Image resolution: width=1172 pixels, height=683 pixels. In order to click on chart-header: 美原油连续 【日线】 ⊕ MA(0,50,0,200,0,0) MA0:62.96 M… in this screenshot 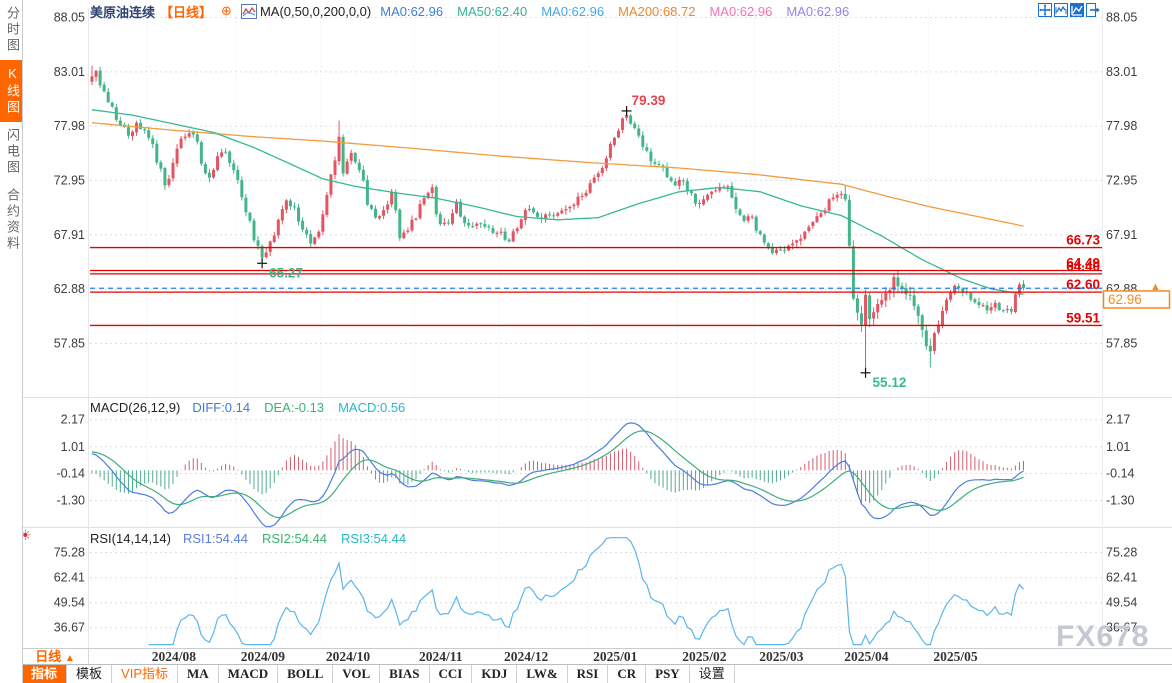, I will do `click(469, 11)`.